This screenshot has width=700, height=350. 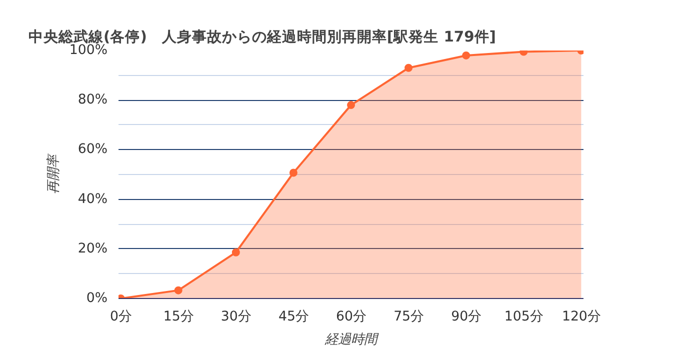 What do you see at coordinates (88, 50) in the screenshot?
I see `y-tick-label: 100%` at bounding box center [88, 50].